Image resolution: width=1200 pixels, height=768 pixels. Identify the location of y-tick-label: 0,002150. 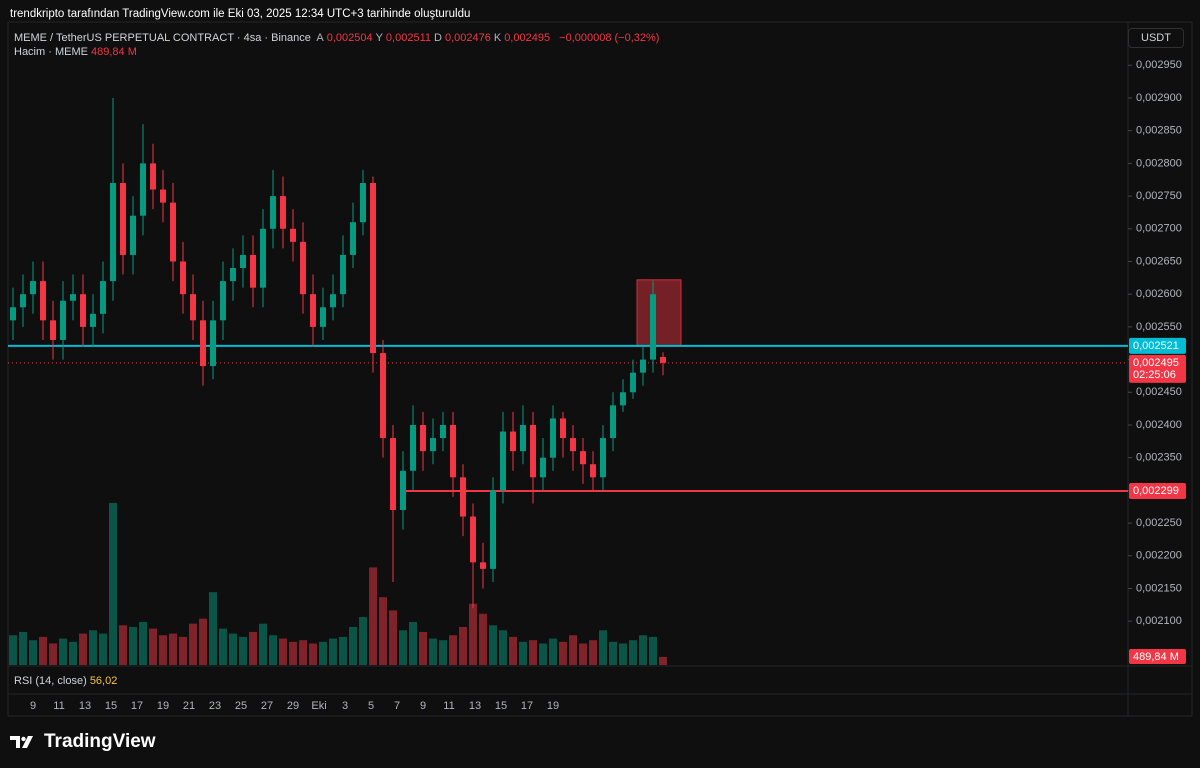
(1159, 588).